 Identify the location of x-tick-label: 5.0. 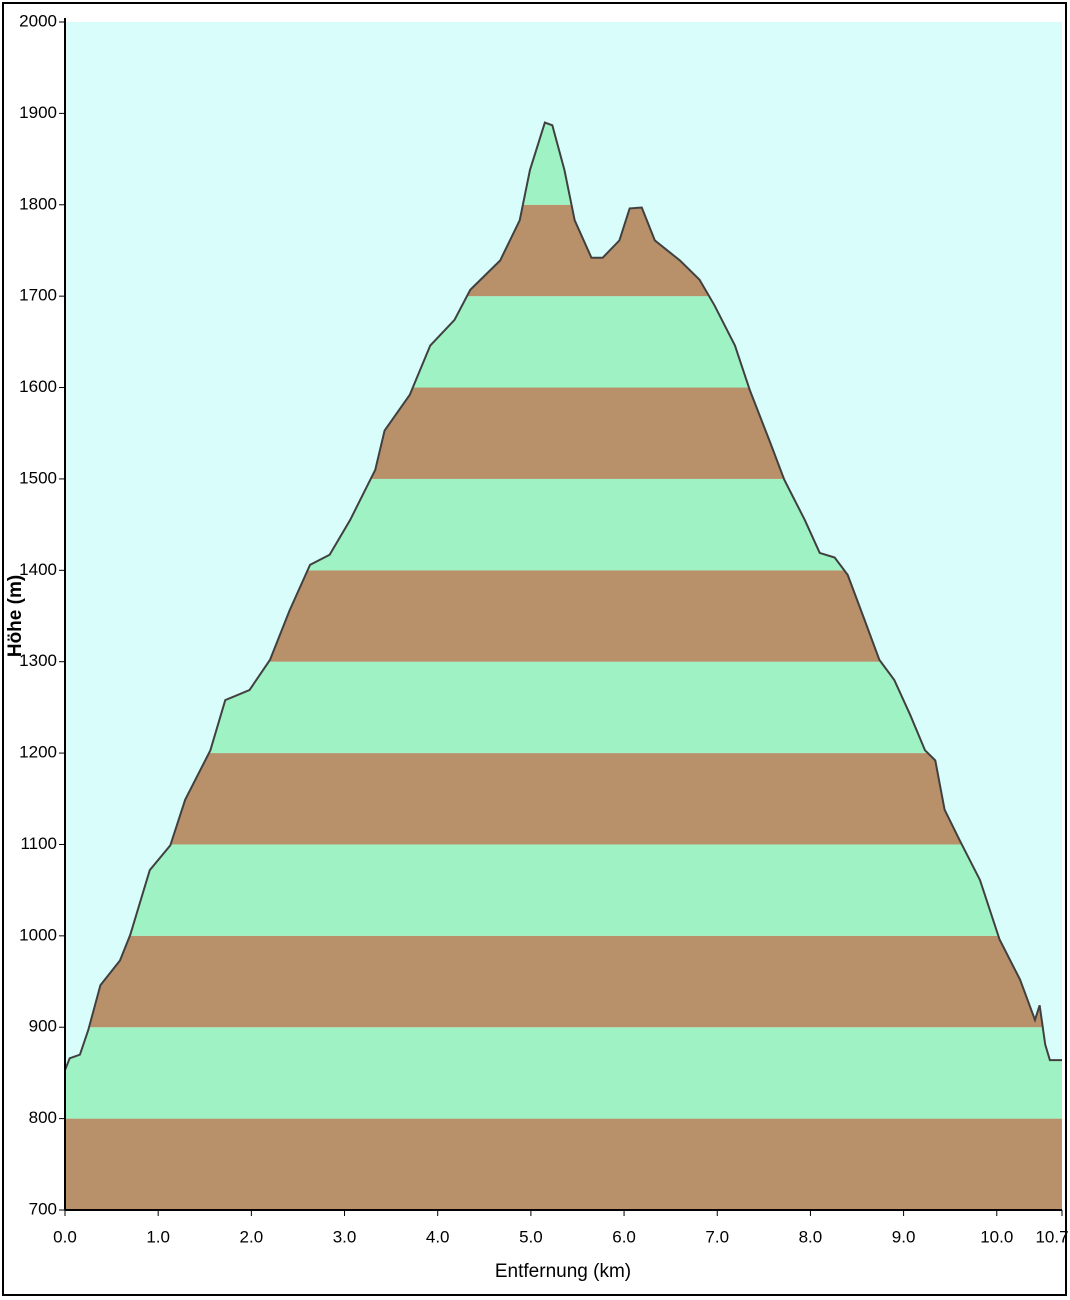
(531, 1236).